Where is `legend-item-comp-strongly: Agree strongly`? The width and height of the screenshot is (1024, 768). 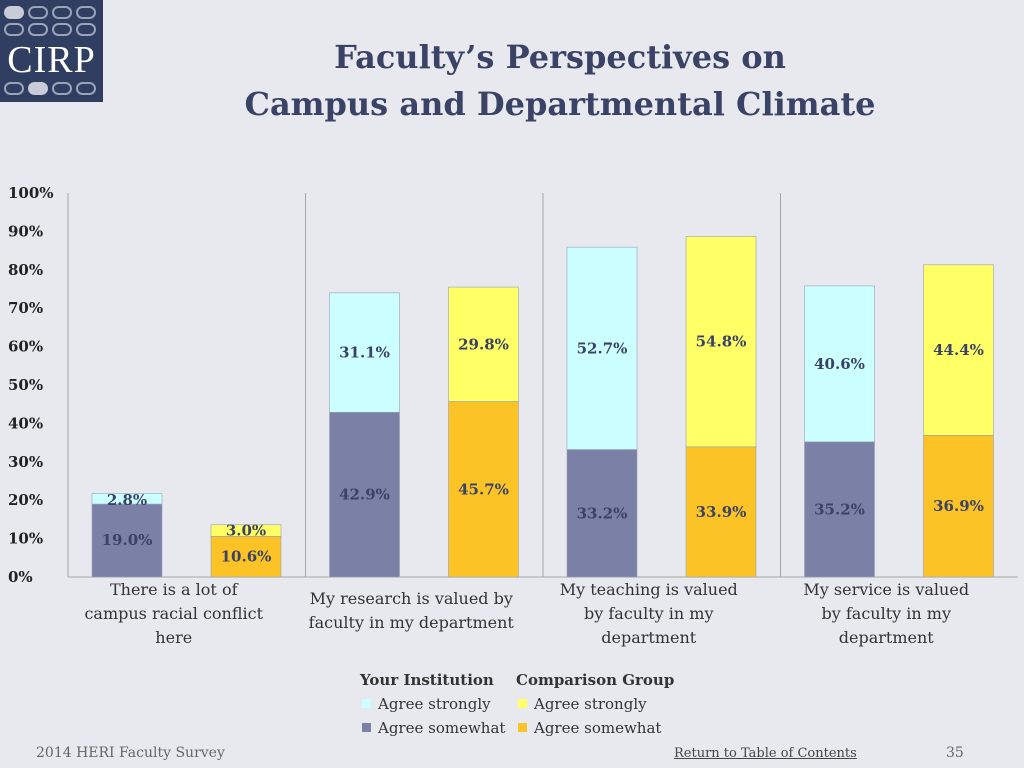
legend-item-comp-strongly: Agree strongly is located at coordinates (582, 704).